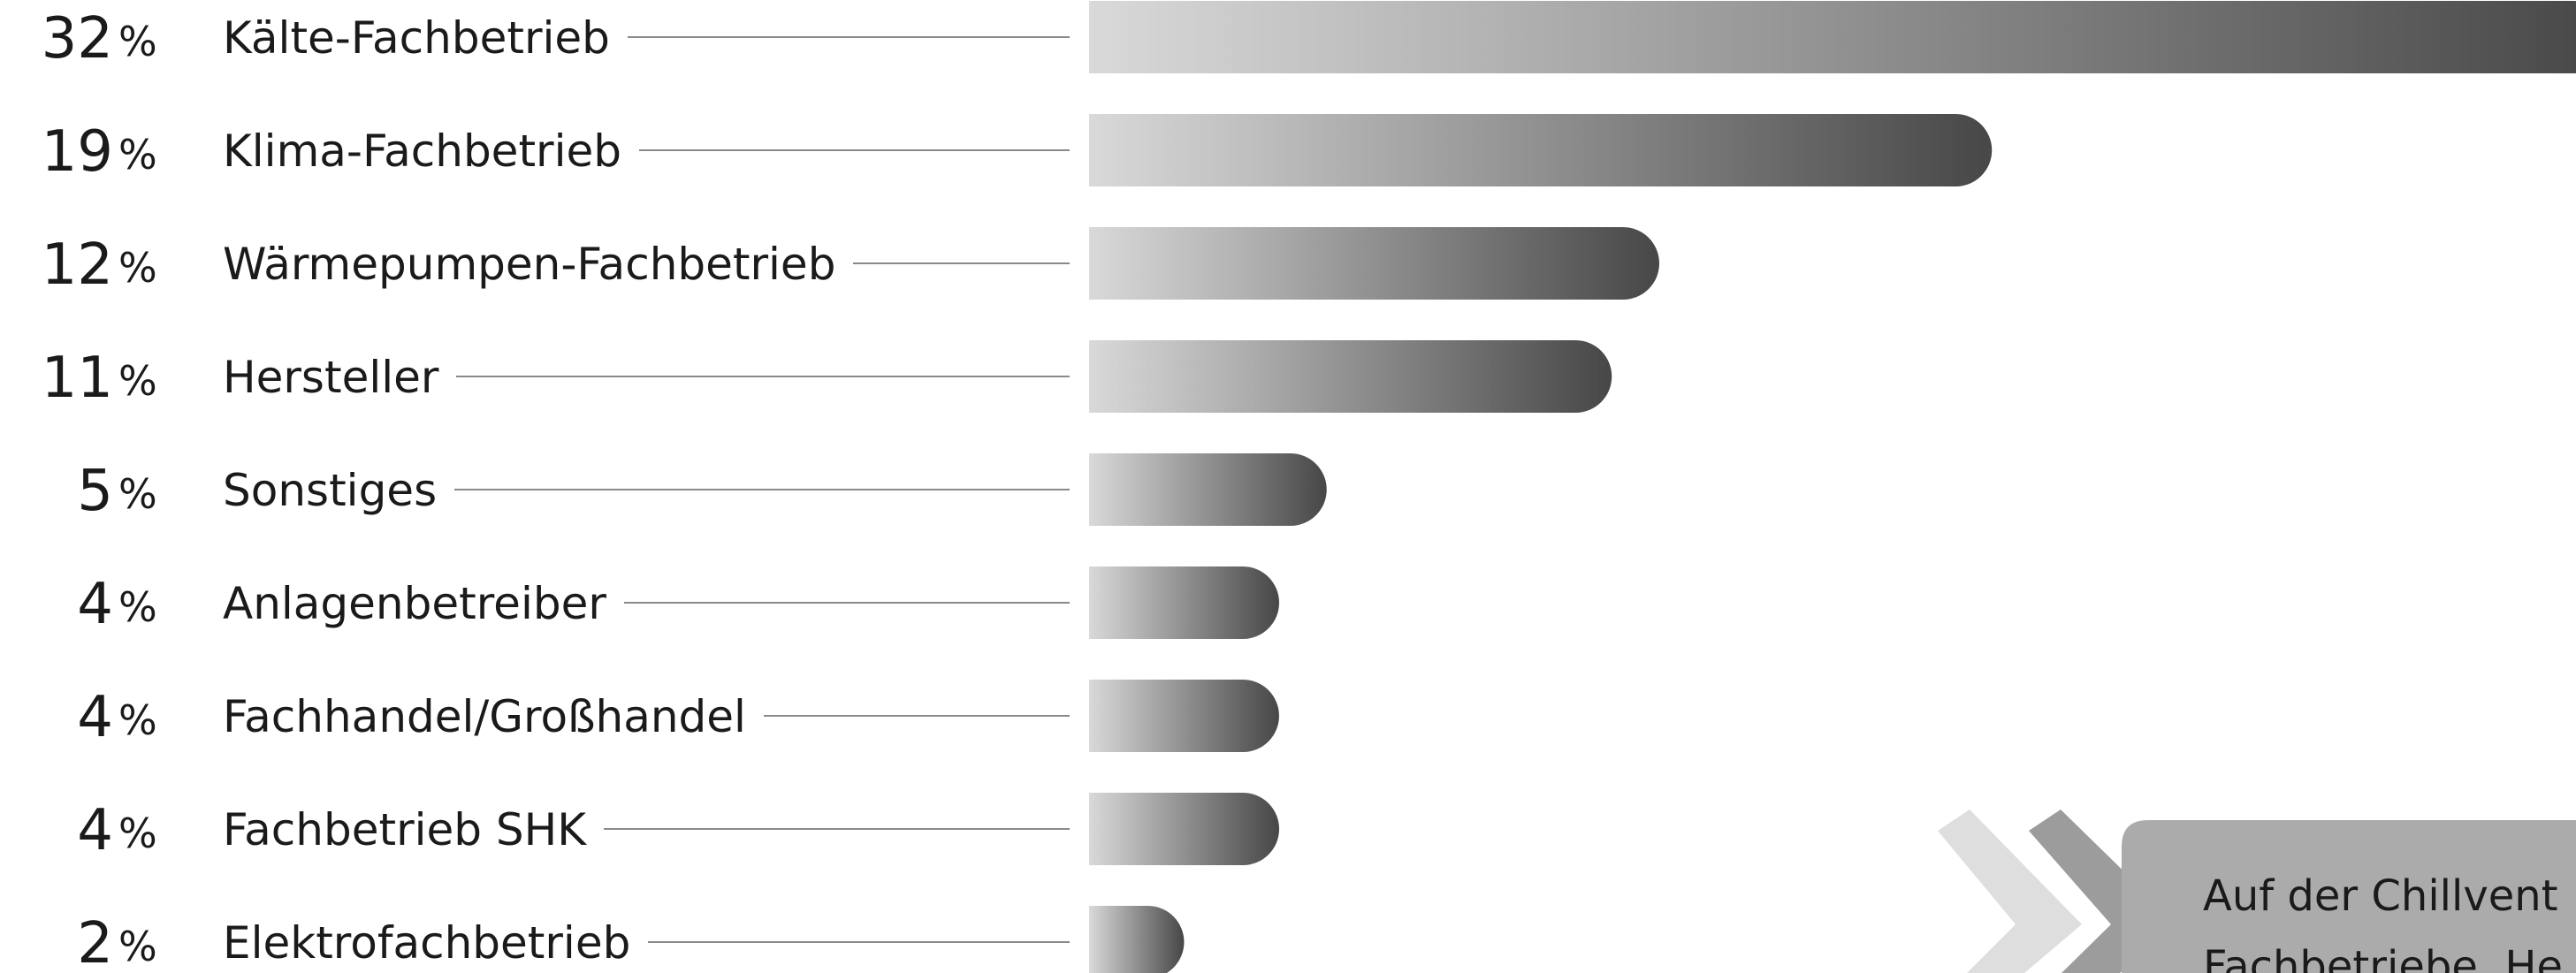 The width and height of the screenshot is (2576, 973). Describe the element at coordinates (95, 942) in the screenshot. I see `value-label: 2` at that location.